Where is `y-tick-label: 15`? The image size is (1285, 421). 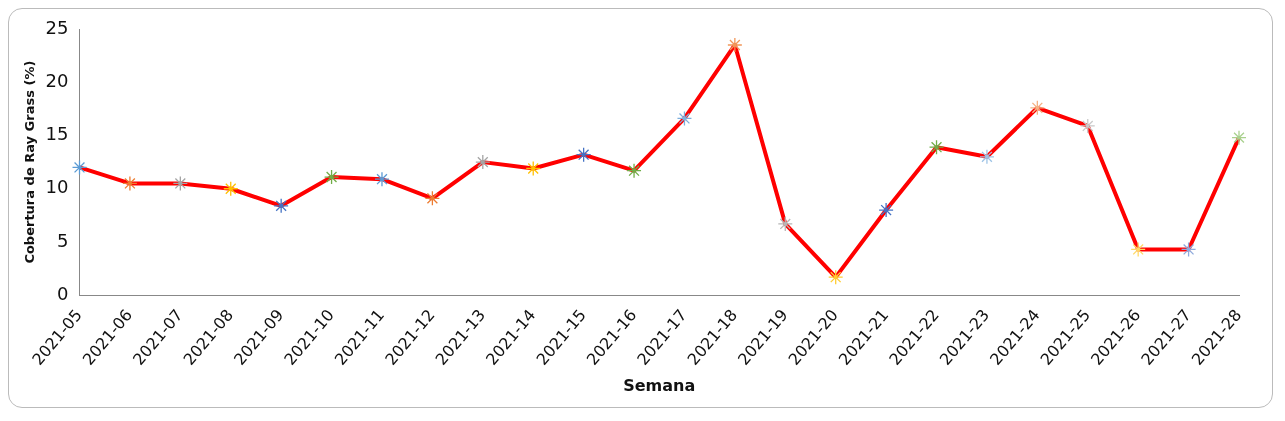
y-tick-label: 15 is located at coordinates (57, 134).